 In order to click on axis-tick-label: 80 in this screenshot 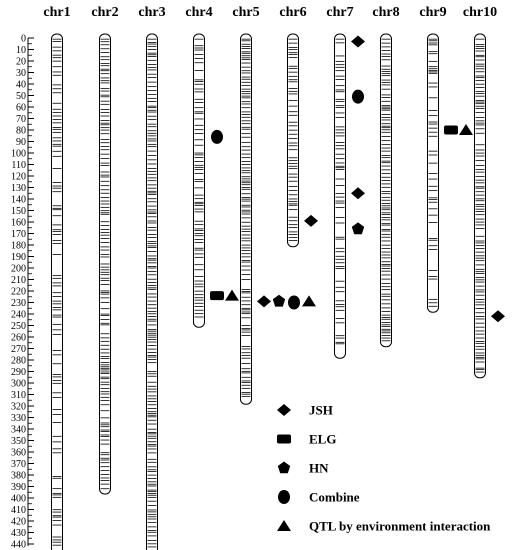, I will do `click(21, 131)`.